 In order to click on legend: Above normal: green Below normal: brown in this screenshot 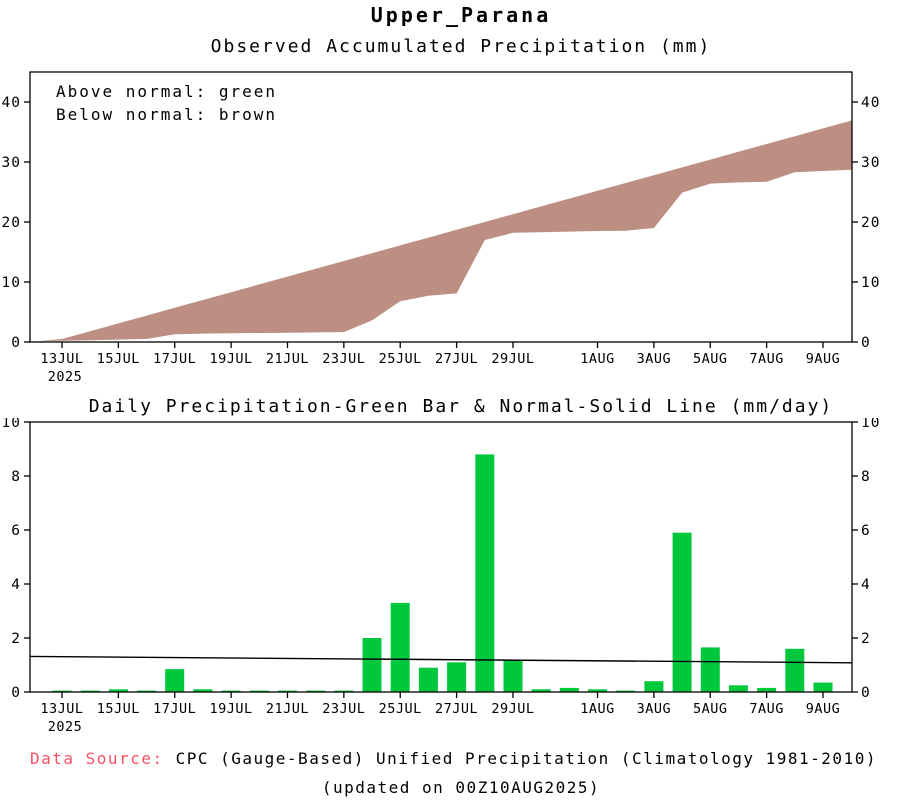, I will do `click(166, 103)`.